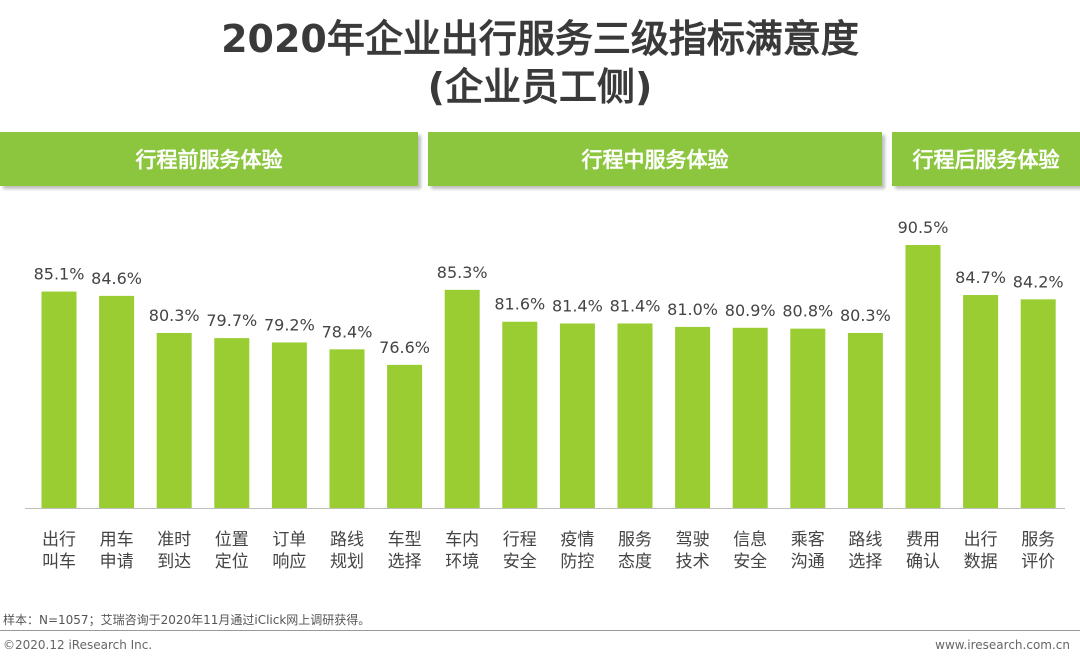  I want to click on value-label-16: 84.7%, so click(980, 277).